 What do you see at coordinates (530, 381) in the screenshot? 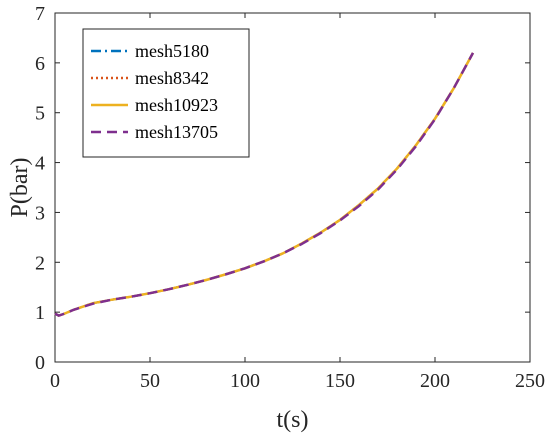
I see `x-tick-label: 250` at bounding box center [530, 381].